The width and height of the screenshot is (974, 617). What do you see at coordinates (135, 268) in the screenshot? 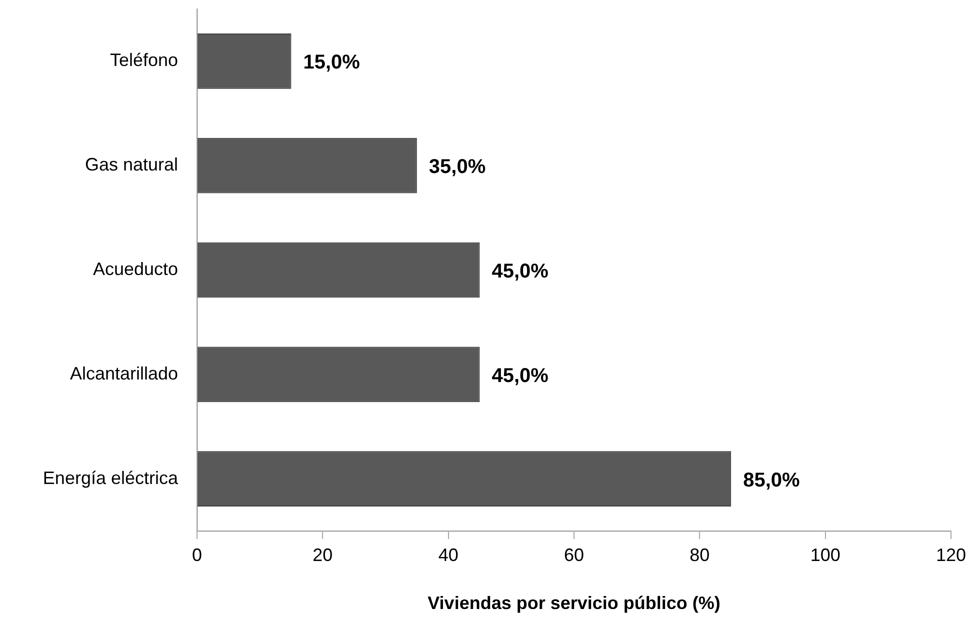
I see `y-tick-label: Acueducto` at bounding box center [135, 268].